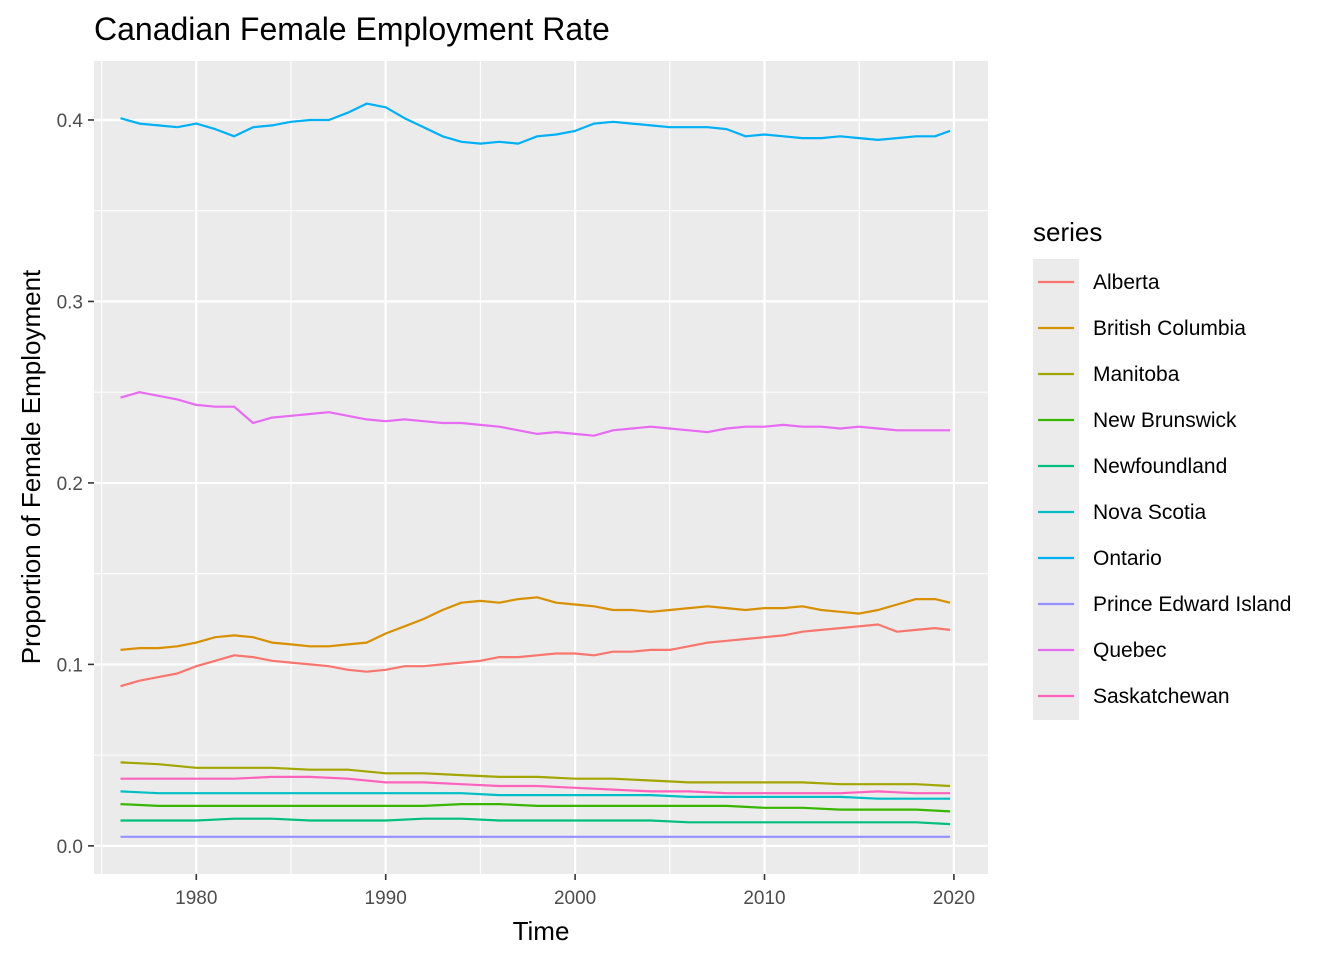  I want to click on legend-label-british-columbia: British Columbia, so click(1169, 328).